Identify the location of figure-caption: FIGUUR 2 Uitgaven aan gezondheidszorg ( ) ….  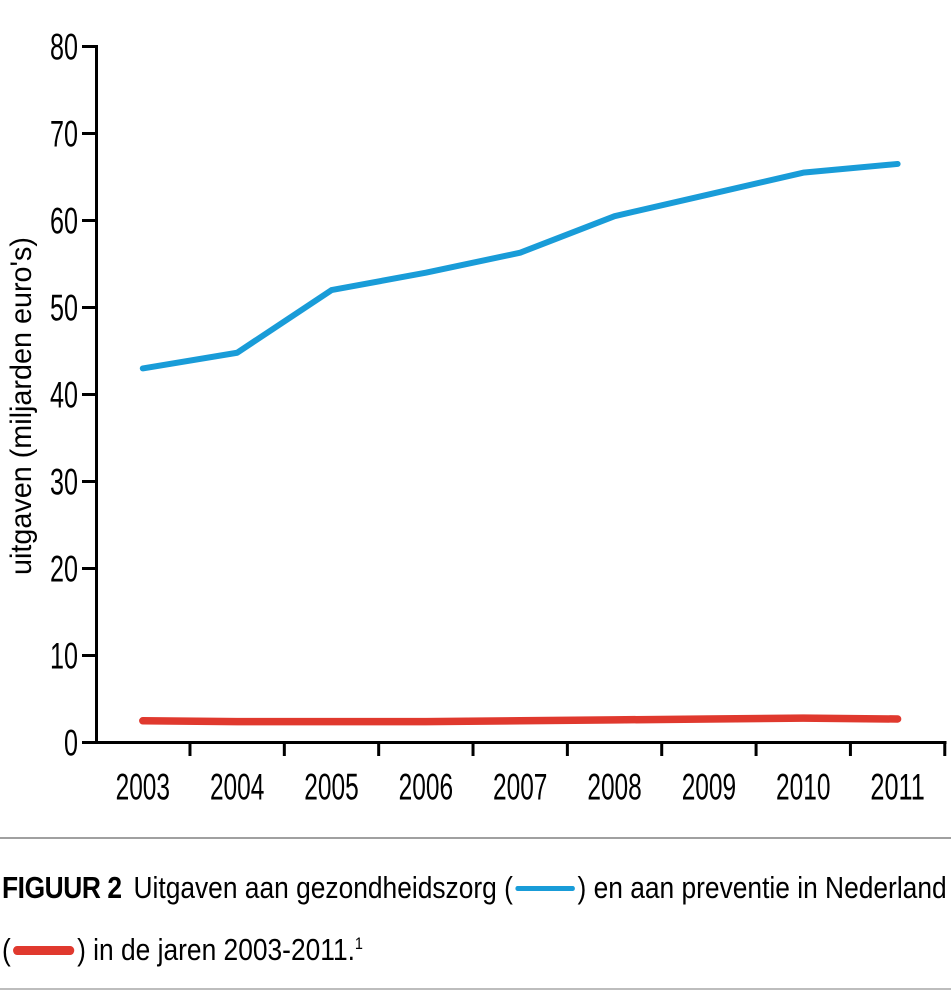
(476, 919).